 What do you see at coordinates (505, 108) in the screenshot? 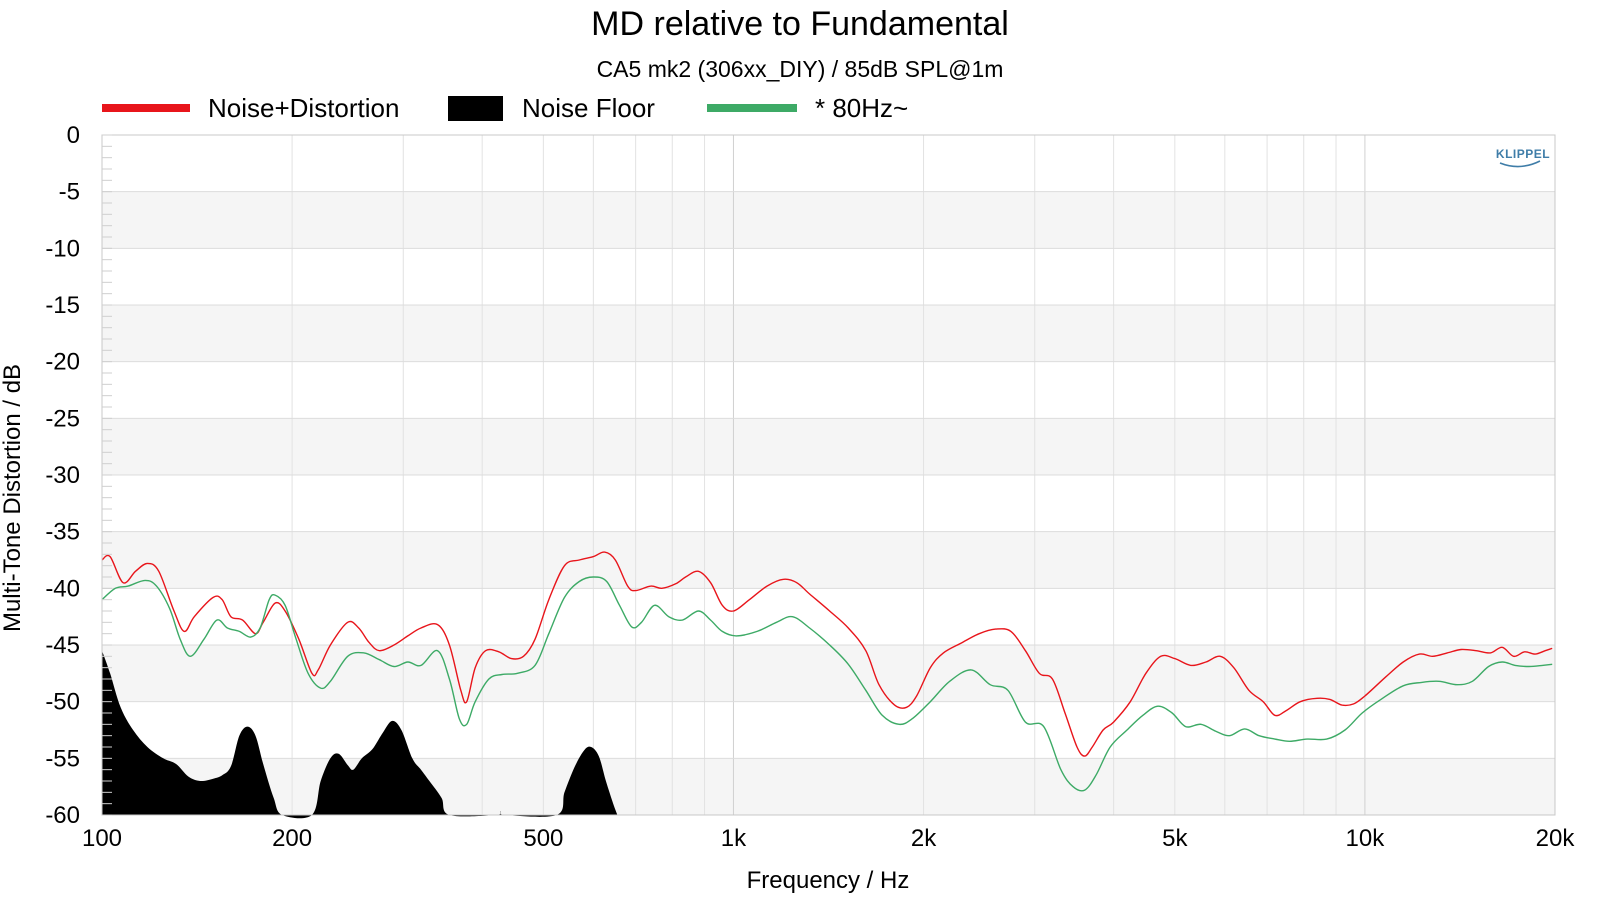
I see `legend: Noise+Distortion Noise Floor * 80Hz~` at bounding box center [505, 108].